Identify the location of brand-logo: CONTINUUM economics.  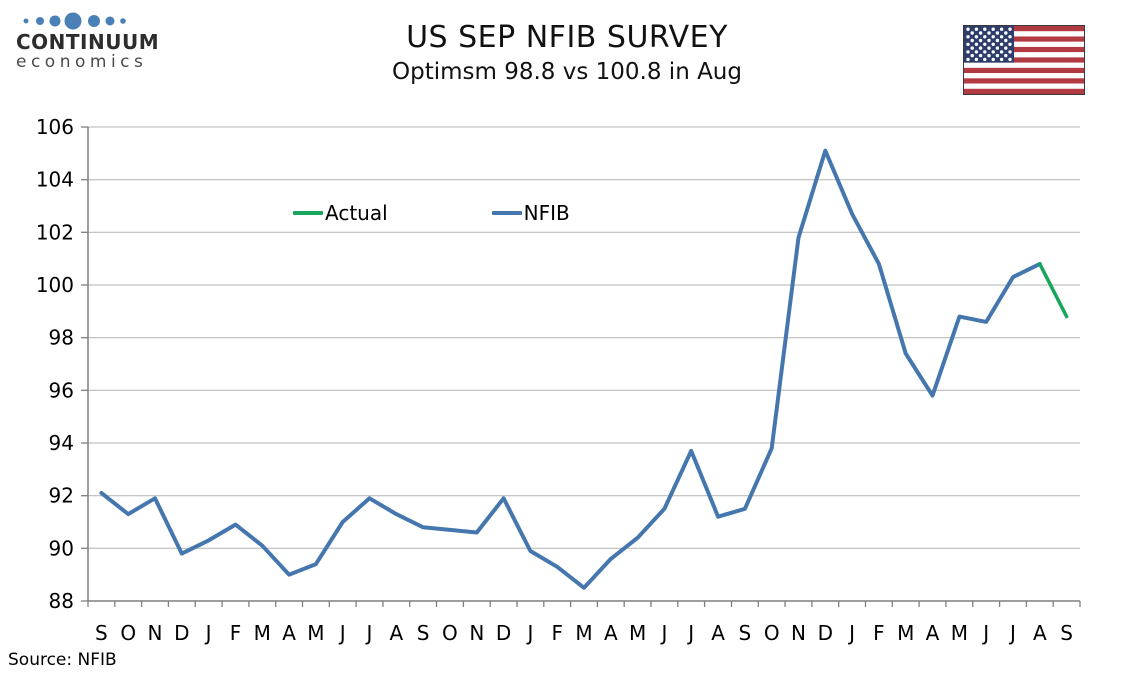
(88, 41).